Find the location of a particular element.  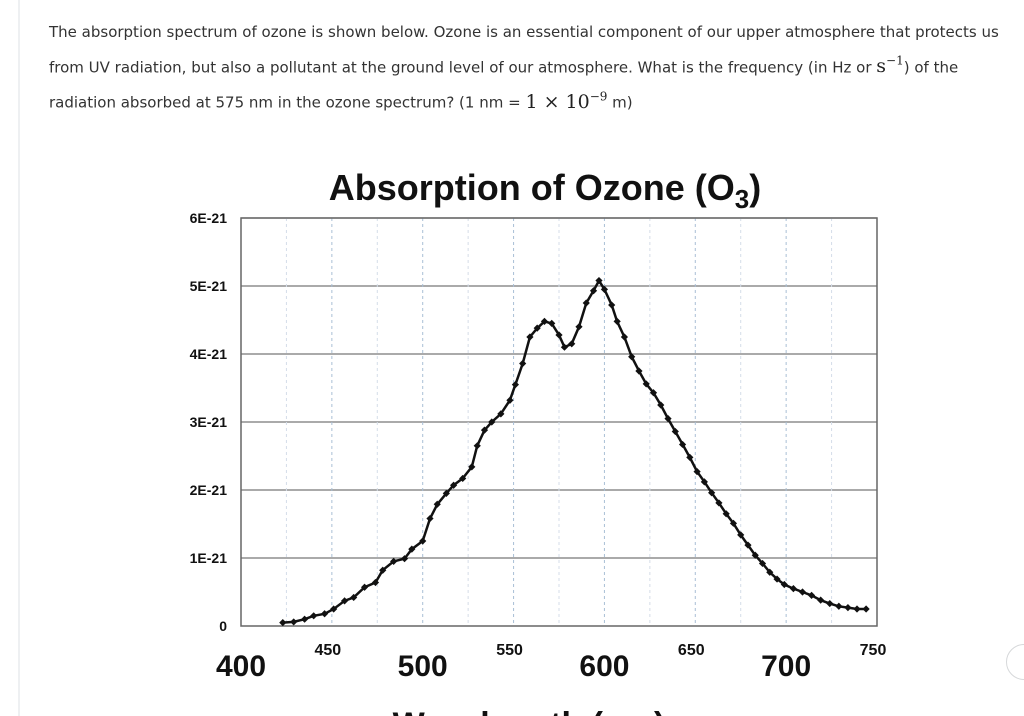

unit-per-second: s−1 is located at coordinates (890, 66).